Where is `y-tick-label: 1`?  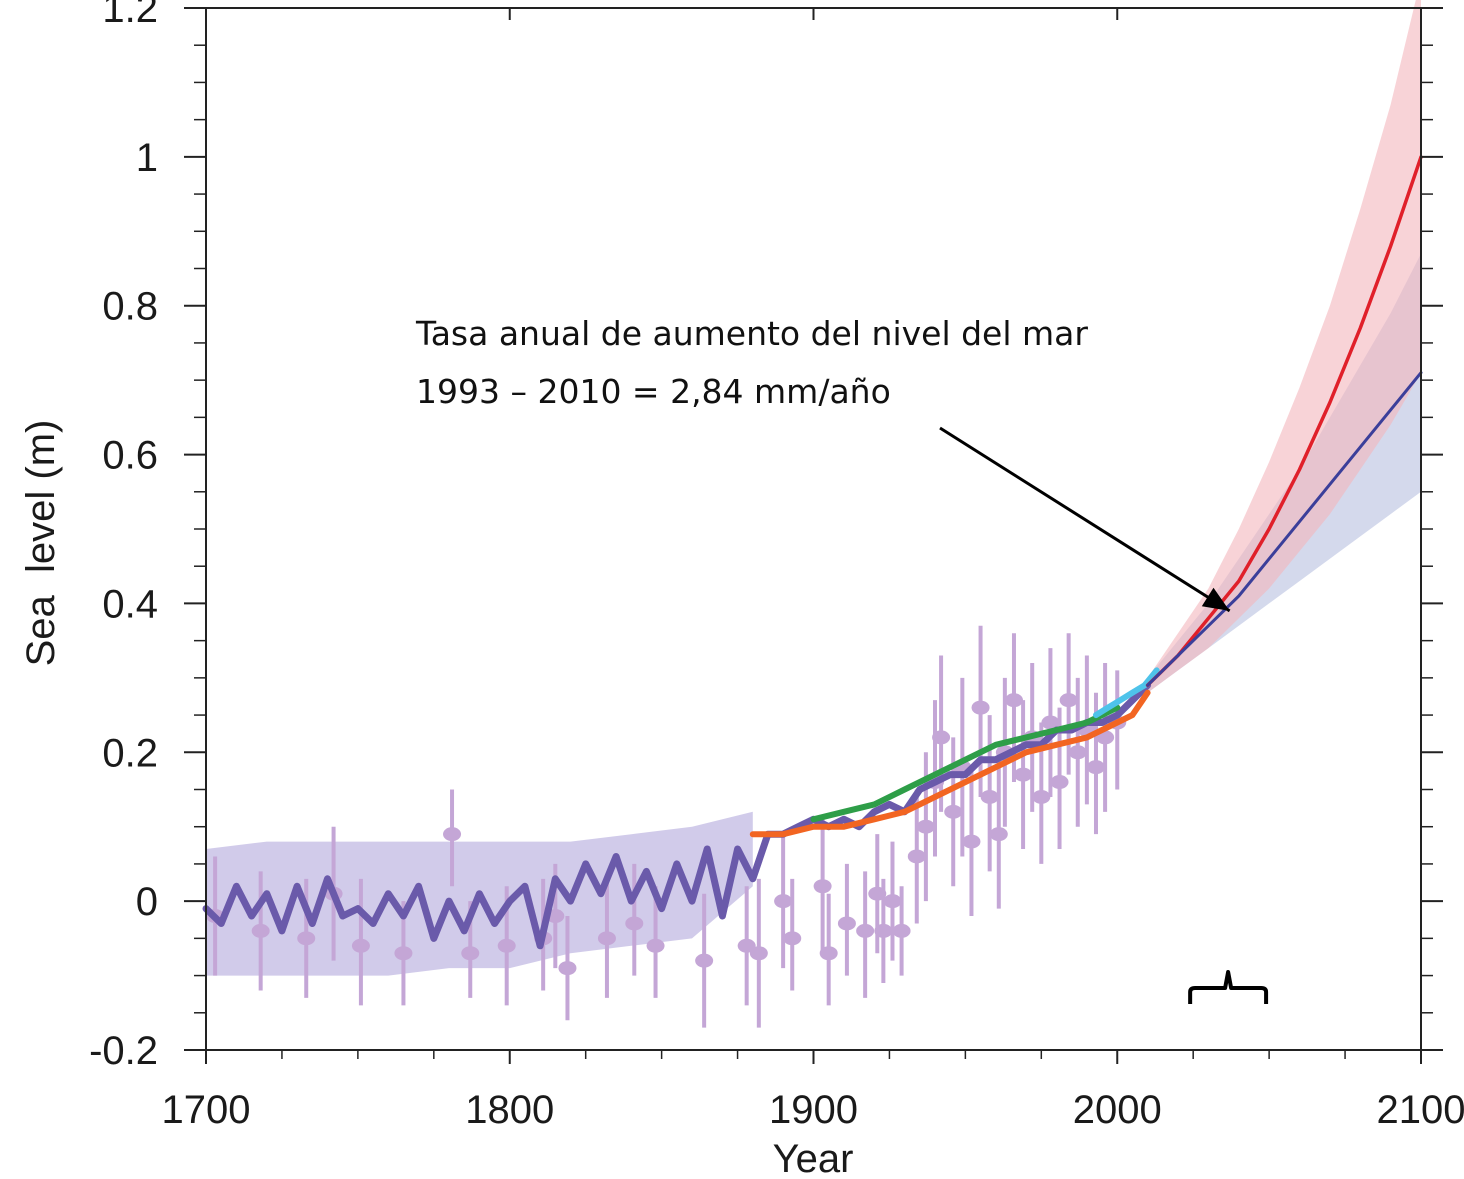
y-tick-label: 1 is located at coordinates (147, 158).